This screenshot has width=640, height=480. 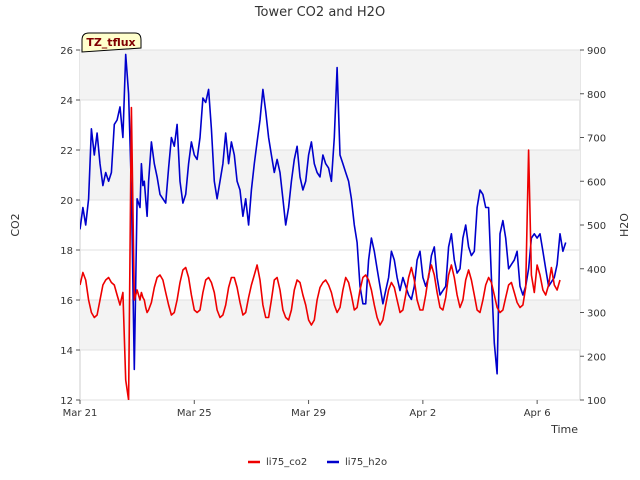 What do you see at coordinates (596, 401) in the screenshot?
I see `y-right-tick-label: 100` at bounding box center [596, 401].